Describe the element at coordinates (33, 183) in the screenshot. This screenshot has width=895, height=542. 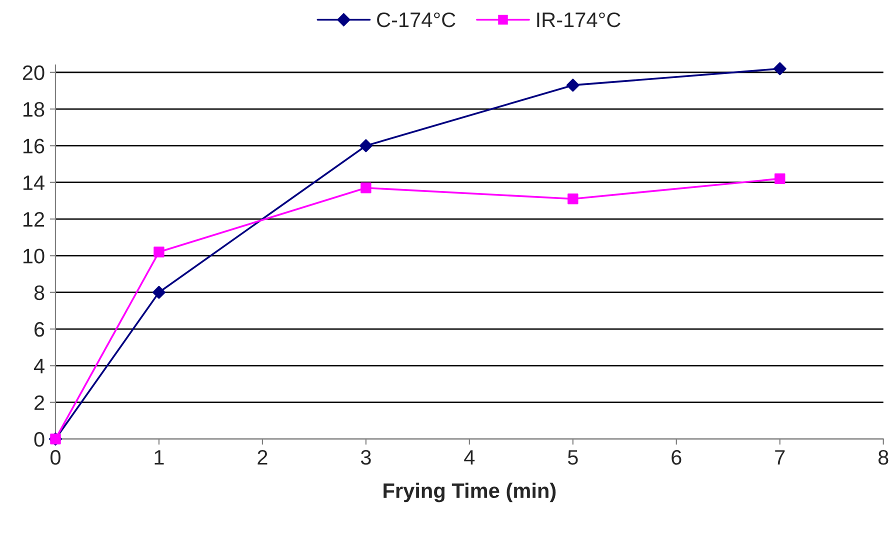
I see `y-tick-label: 14` at that location.